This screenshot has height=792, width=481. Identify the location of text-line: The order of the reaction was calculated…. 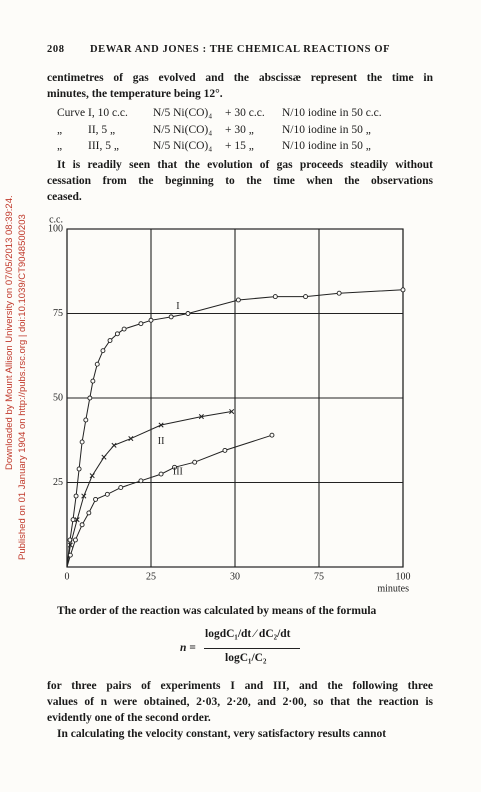
(217, 611).